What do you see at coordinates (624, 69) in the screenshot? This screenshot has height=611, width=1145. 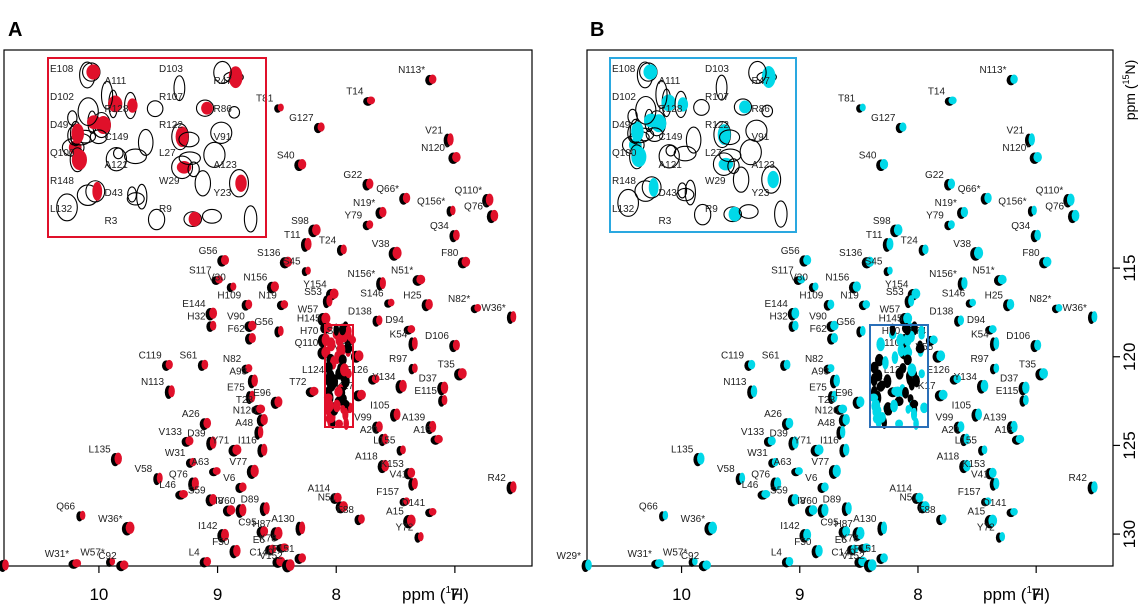 I see `inset-peak-label: E108` at bounding box center [624, 69].